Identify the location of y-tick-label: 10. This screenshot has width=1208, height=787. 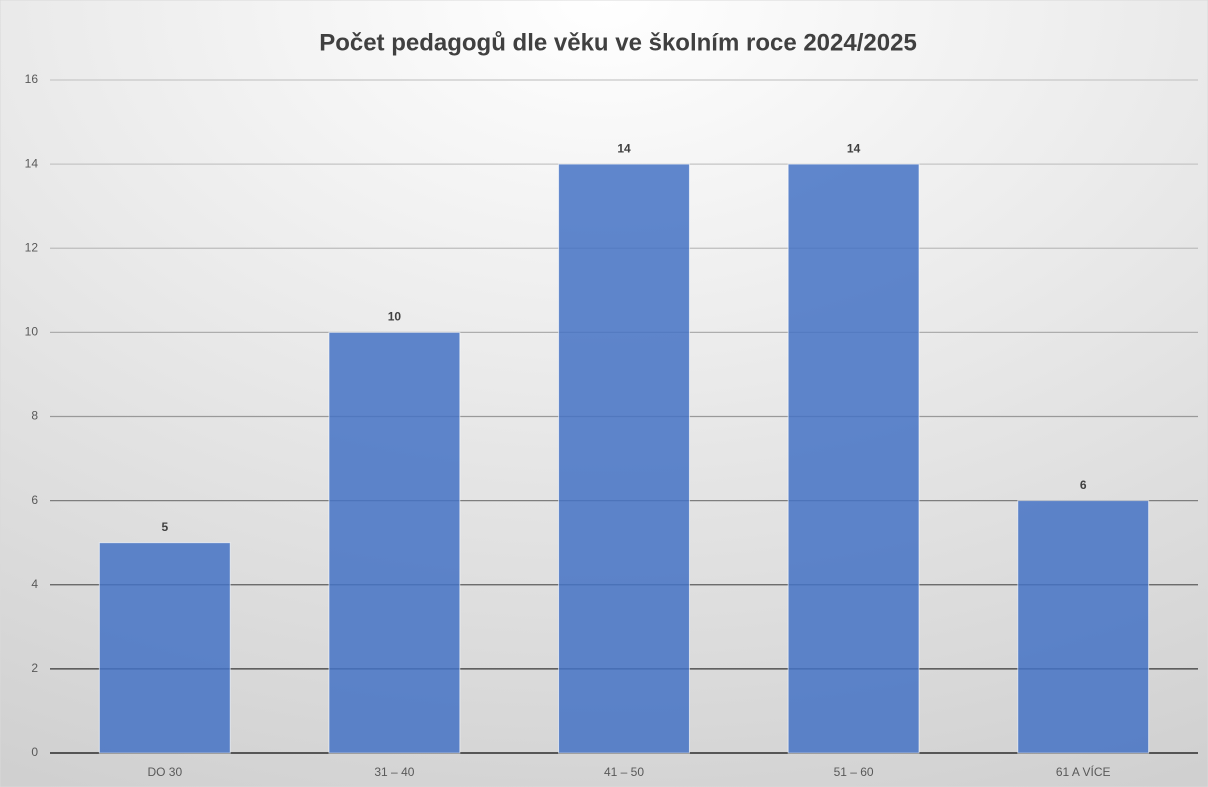
(32, 332).